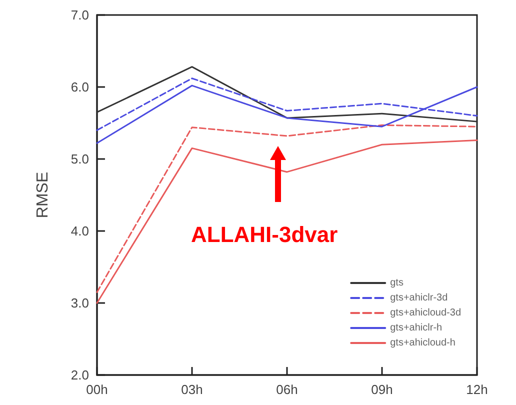  What do you see at coordinates (264, 235) in the screenshot?
I see `annotation: ALLAHI-3dvar` at bounding box center [264, 235].